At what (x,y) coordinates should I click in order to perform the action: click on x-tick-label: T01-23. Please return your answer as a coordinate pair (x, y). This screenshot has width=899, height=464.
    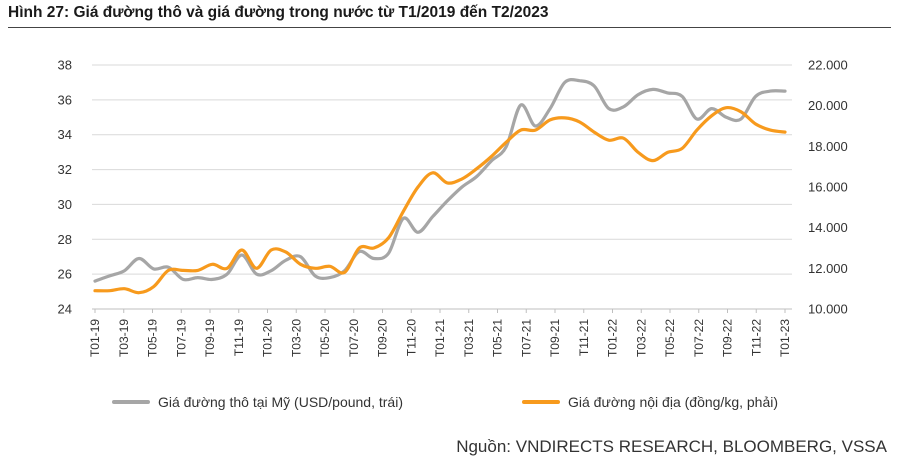
    Looking at the image, I should click on (785, 338).